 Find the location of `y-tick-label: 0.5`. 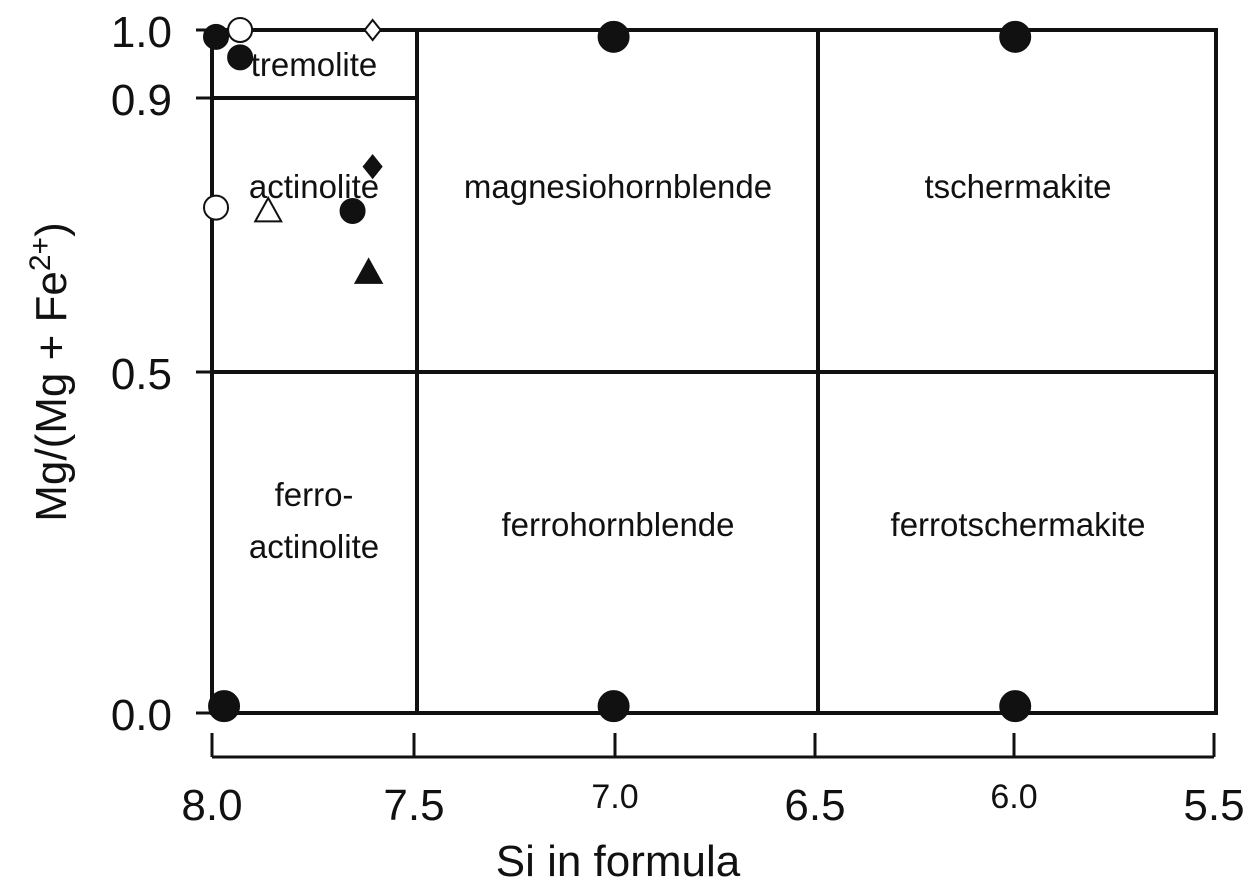

y-tick-label: 0.5 is located at coordinates (141, 374).